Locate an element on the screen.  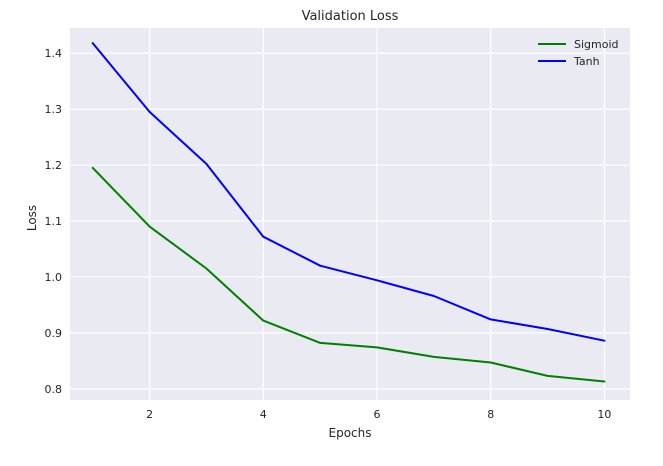
x-axis-label: Epochs is located at coordinates (350, 433).